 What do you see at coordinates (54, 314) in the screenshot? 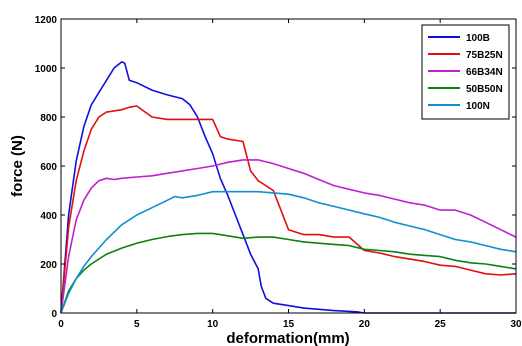
I see `y-tick-label: 0` at bounding box center [54, 314].